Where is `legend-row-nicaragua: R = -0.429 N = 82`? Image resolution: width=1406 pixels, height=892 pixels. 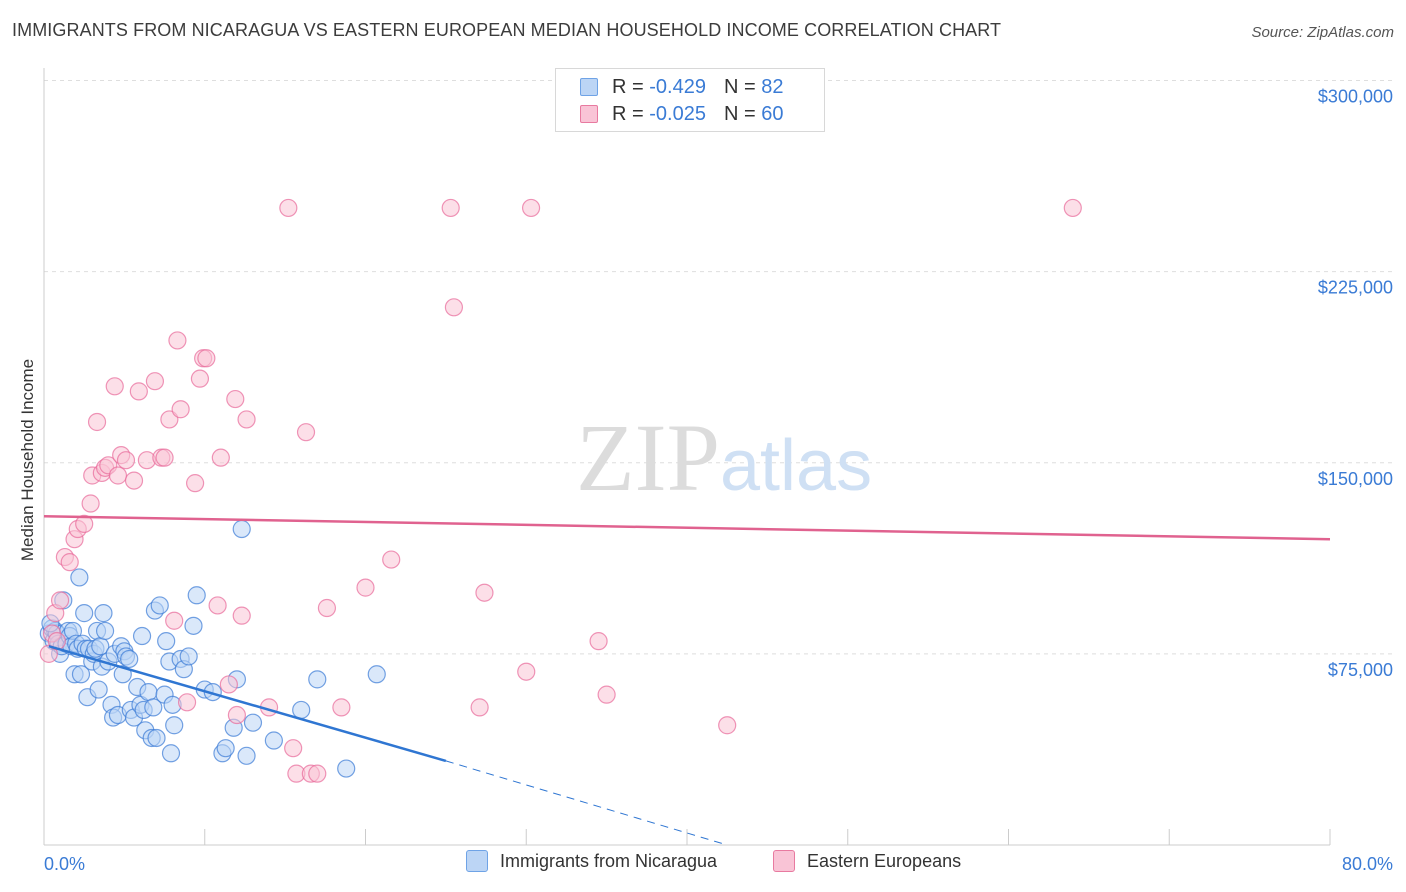
legend-row-nicaragua: R = -0.429 N = 82 is located at coordinates (681, 87).